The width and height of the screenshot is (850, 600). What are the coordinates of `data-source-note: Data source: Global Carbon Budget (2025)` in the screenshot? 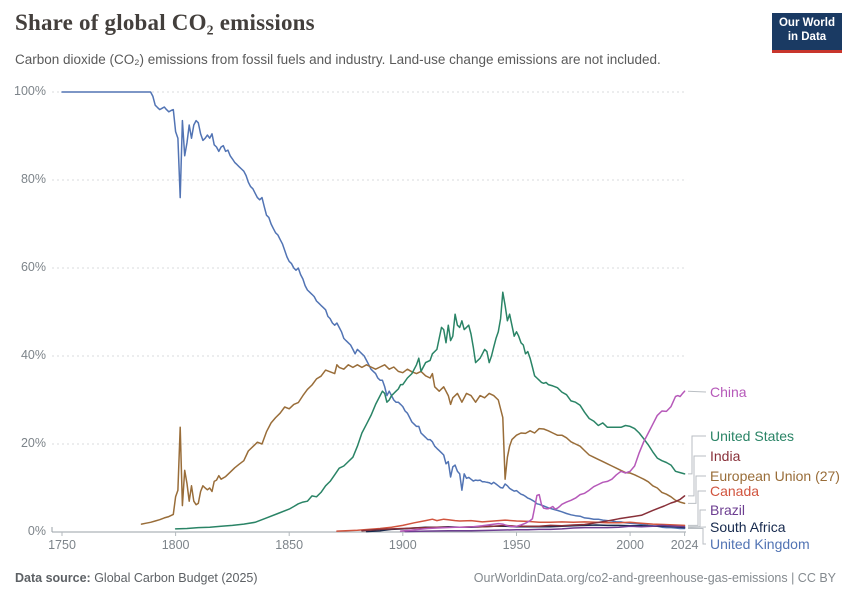 It's located at (136, 578).